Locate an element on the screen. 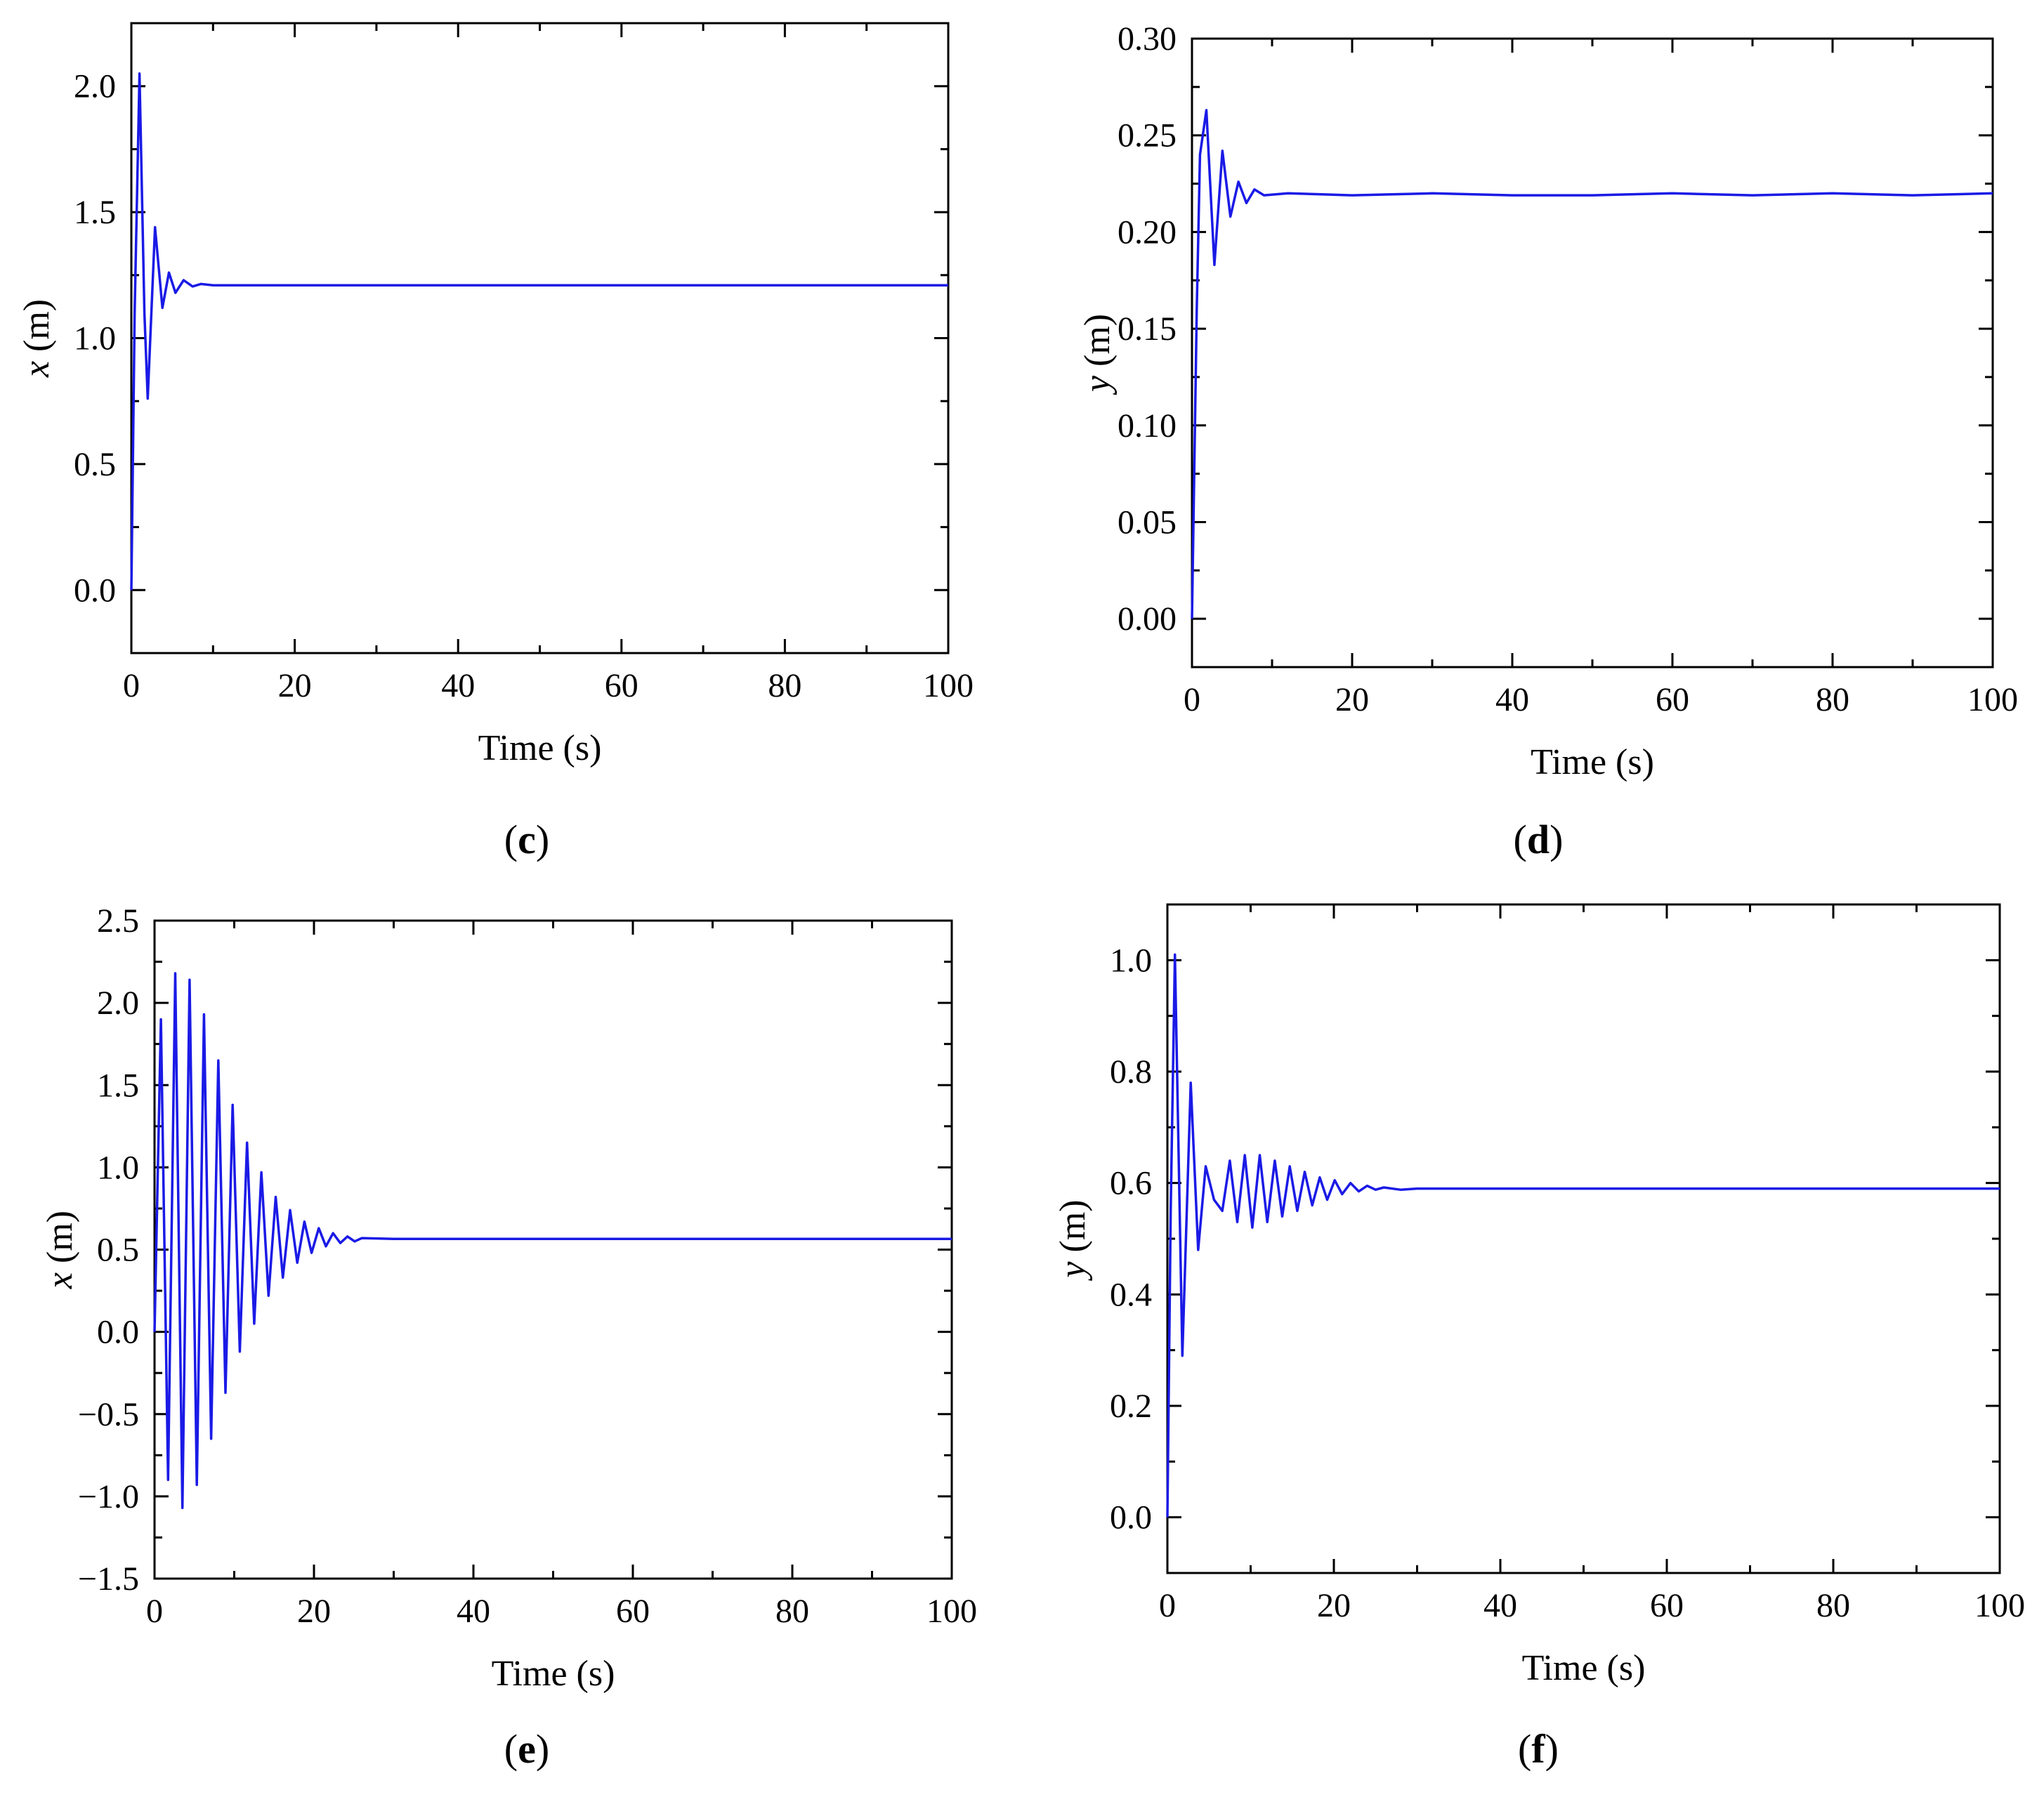  y-tick-label: 0.2 is located at coordinates (1131, 1407).